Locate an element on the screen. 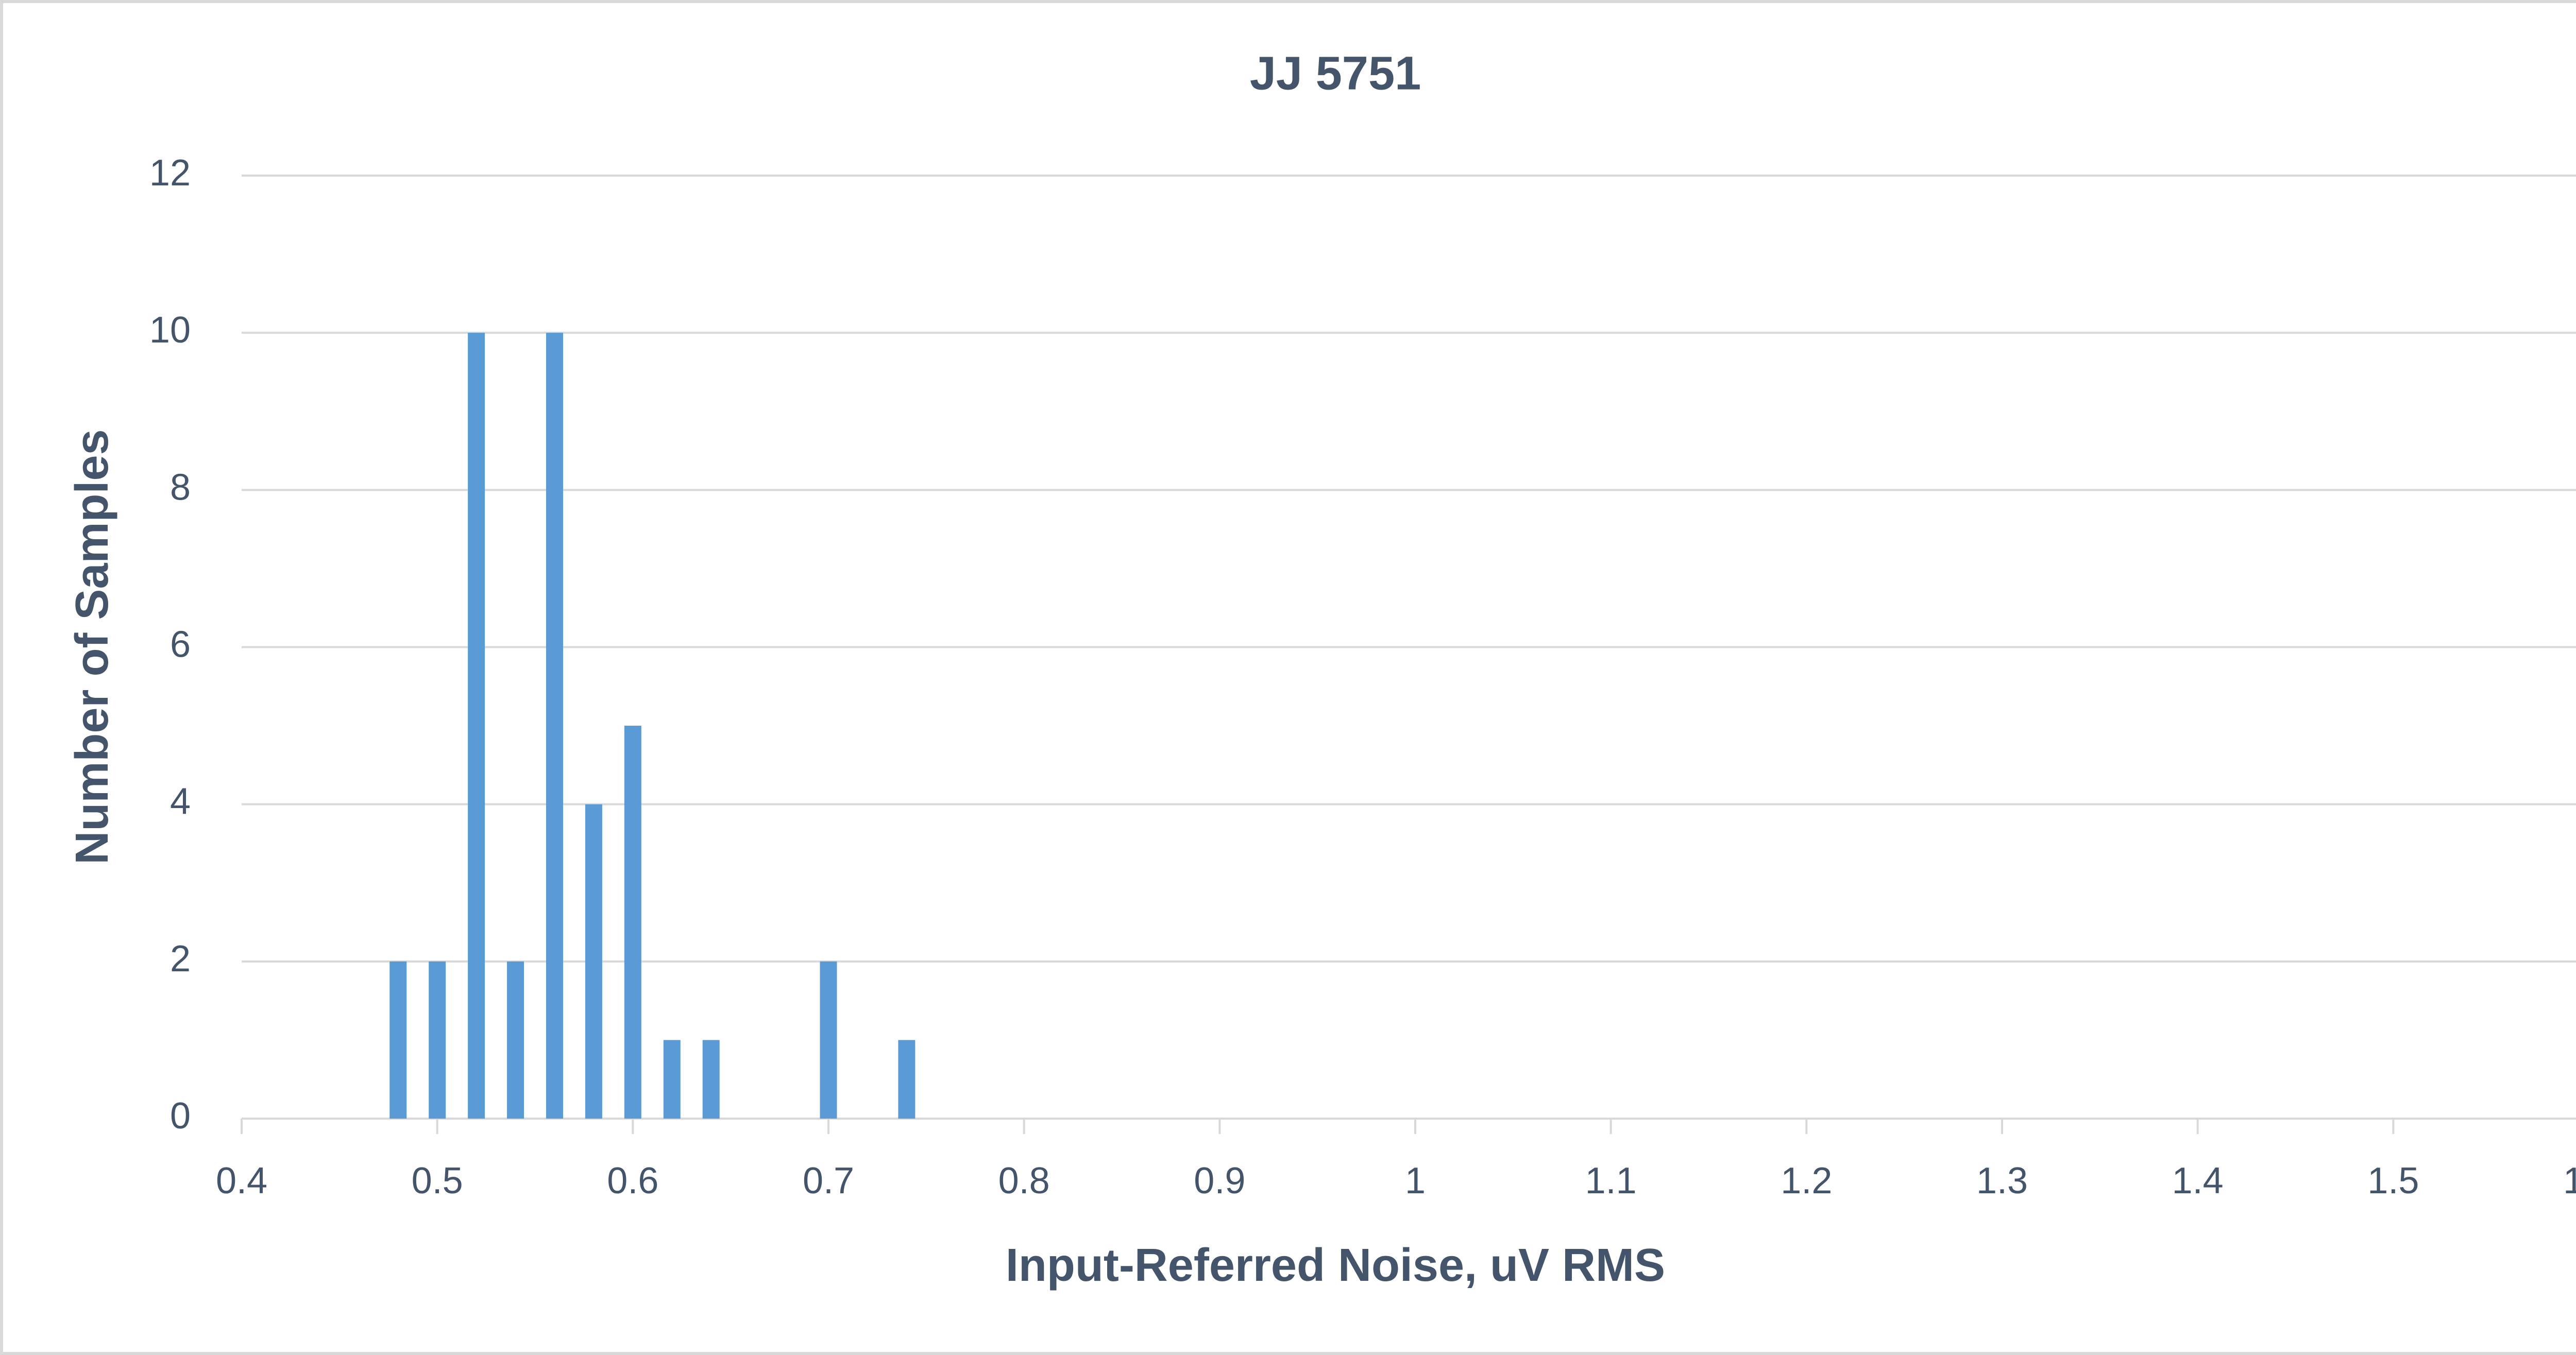  x-tick-label: 0.4 is located at coordinates (241, 1181).